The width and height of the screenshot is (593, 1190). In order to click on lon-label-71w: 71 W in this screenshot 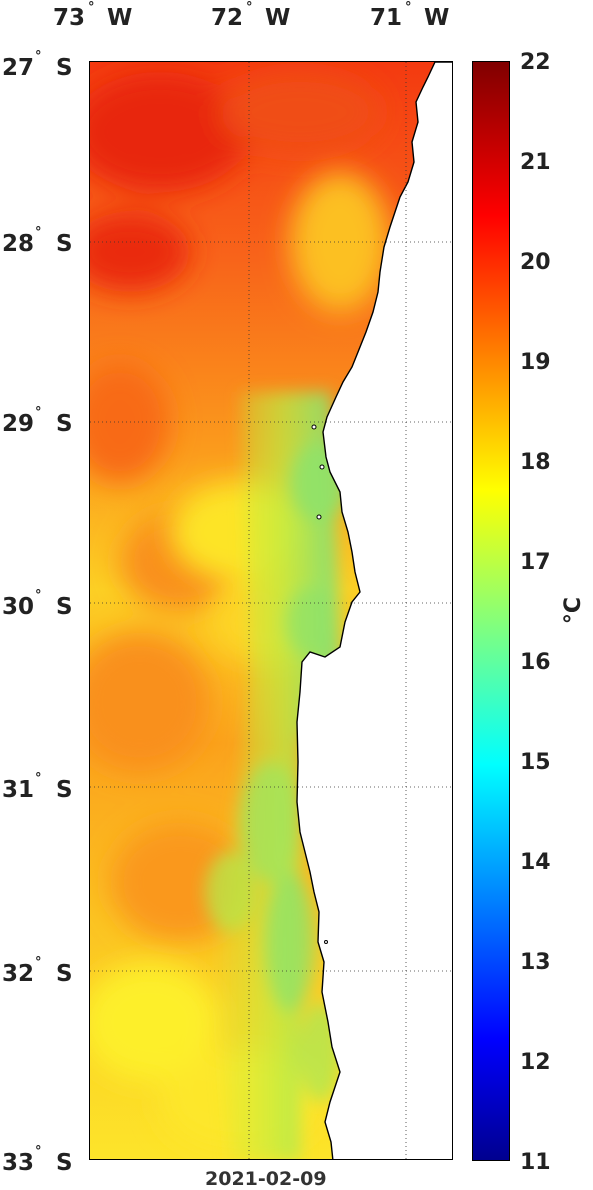, I will do `click(410, 18)`.